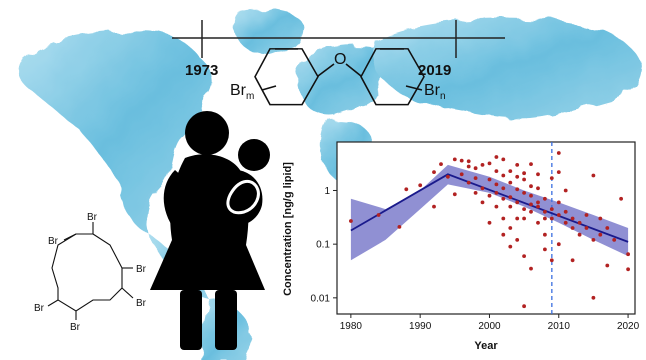 The image size is (646, 360). I want to click on pbde-right-br-bond, so click(414, 88).